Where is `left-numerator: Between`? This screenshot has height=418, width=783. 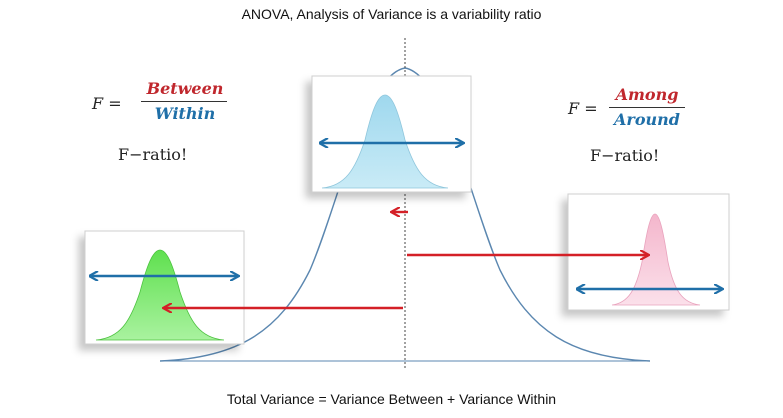 left-numerator: Between is located at coordinates (185, 88).